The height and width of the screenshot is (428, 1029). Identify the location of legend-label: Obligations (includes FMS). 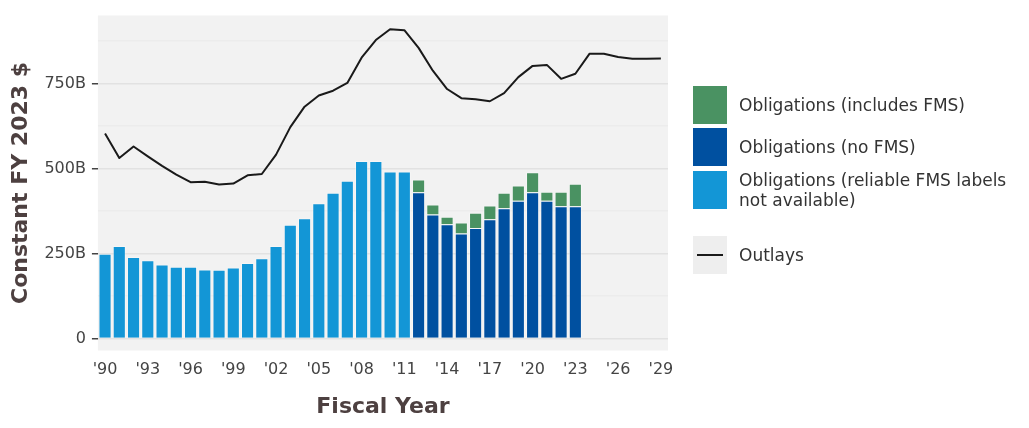
(852, 105).